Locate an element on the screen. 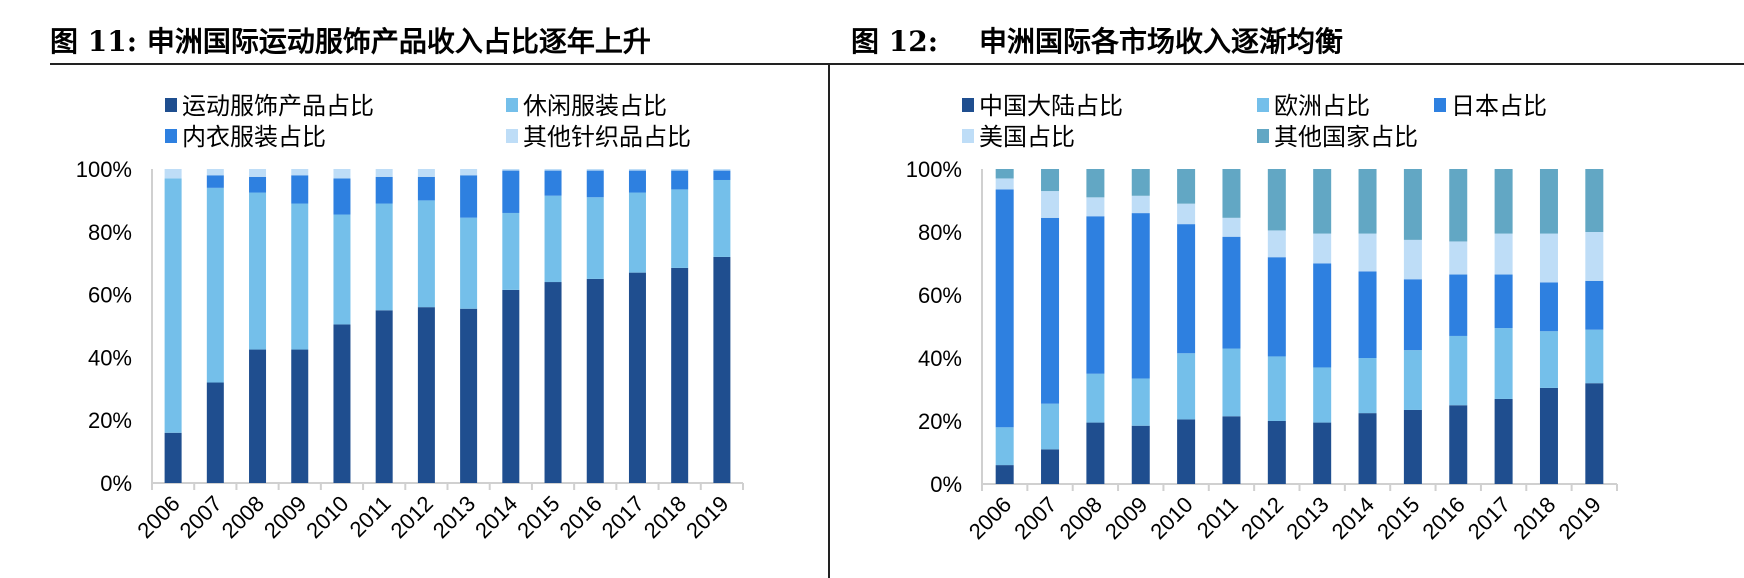 The height and width of the screenshot is (578, 1744). x-tick-label: 2014 is located at coordinates (496, 517).